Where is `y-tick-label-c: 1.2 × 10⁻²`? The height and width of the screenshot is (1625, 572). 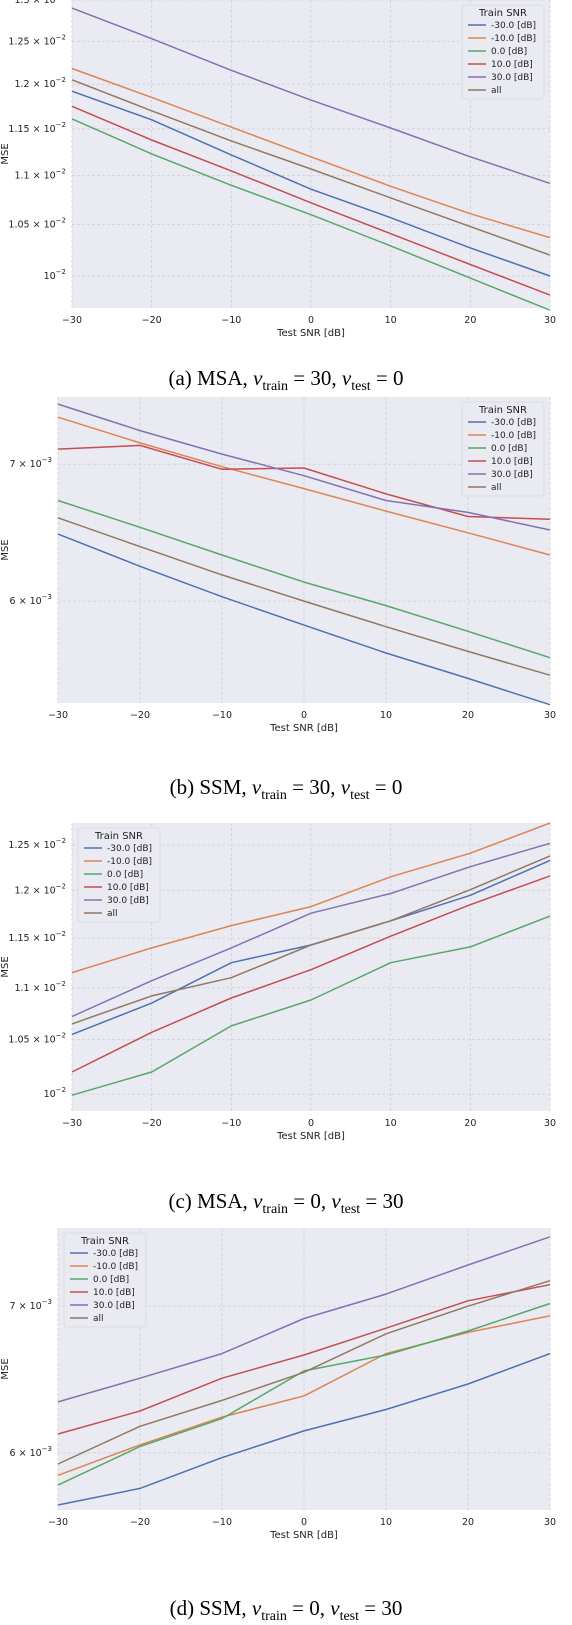 y-tick-label-c: 1.2 × 10⁻² is located at coordinates (40, 890).